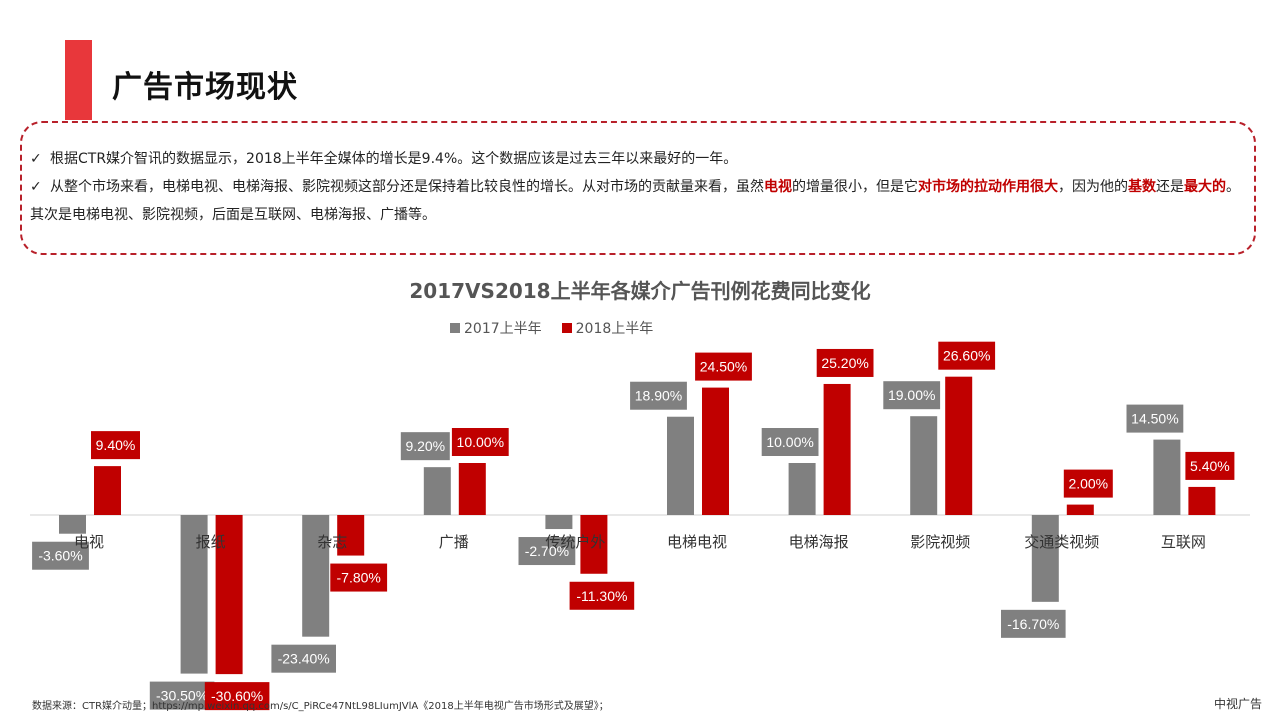 The width and height of the screenshot is (1280, 720). I want to click on bar-2017上半年-电视, so click(72, 524).